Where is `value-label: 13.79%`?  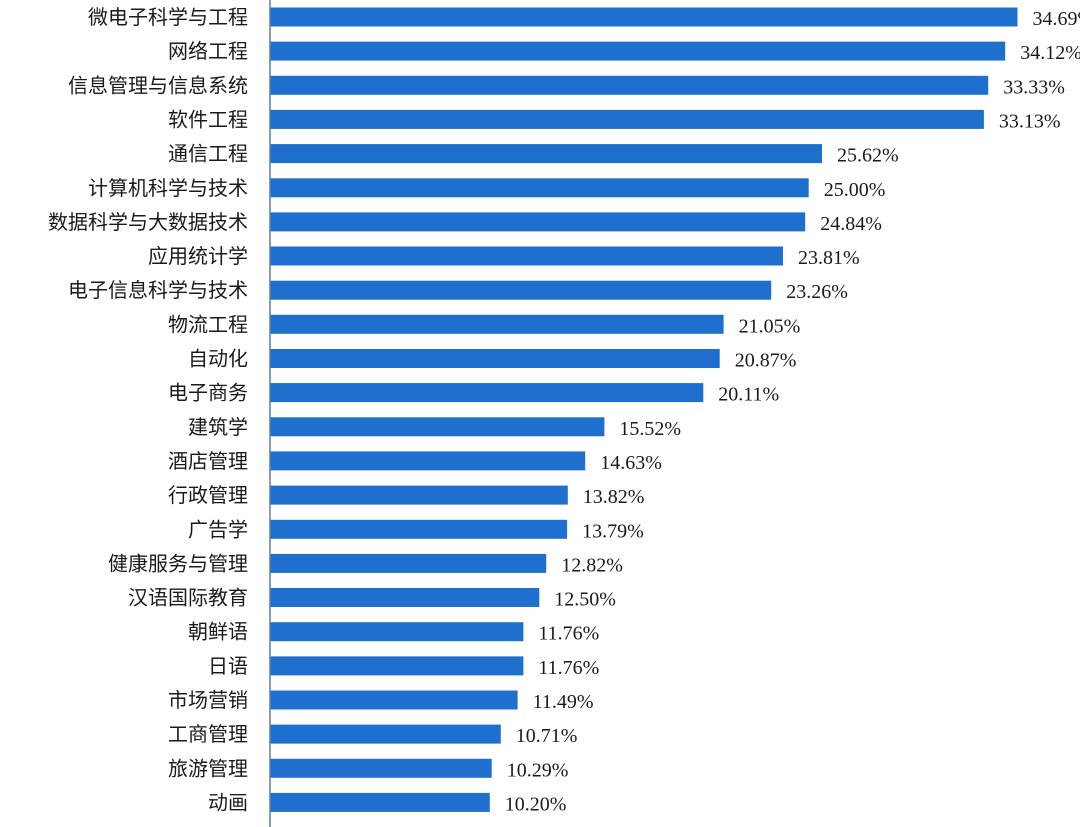 value-label: 13.79% is located at coordinates (613, 531).